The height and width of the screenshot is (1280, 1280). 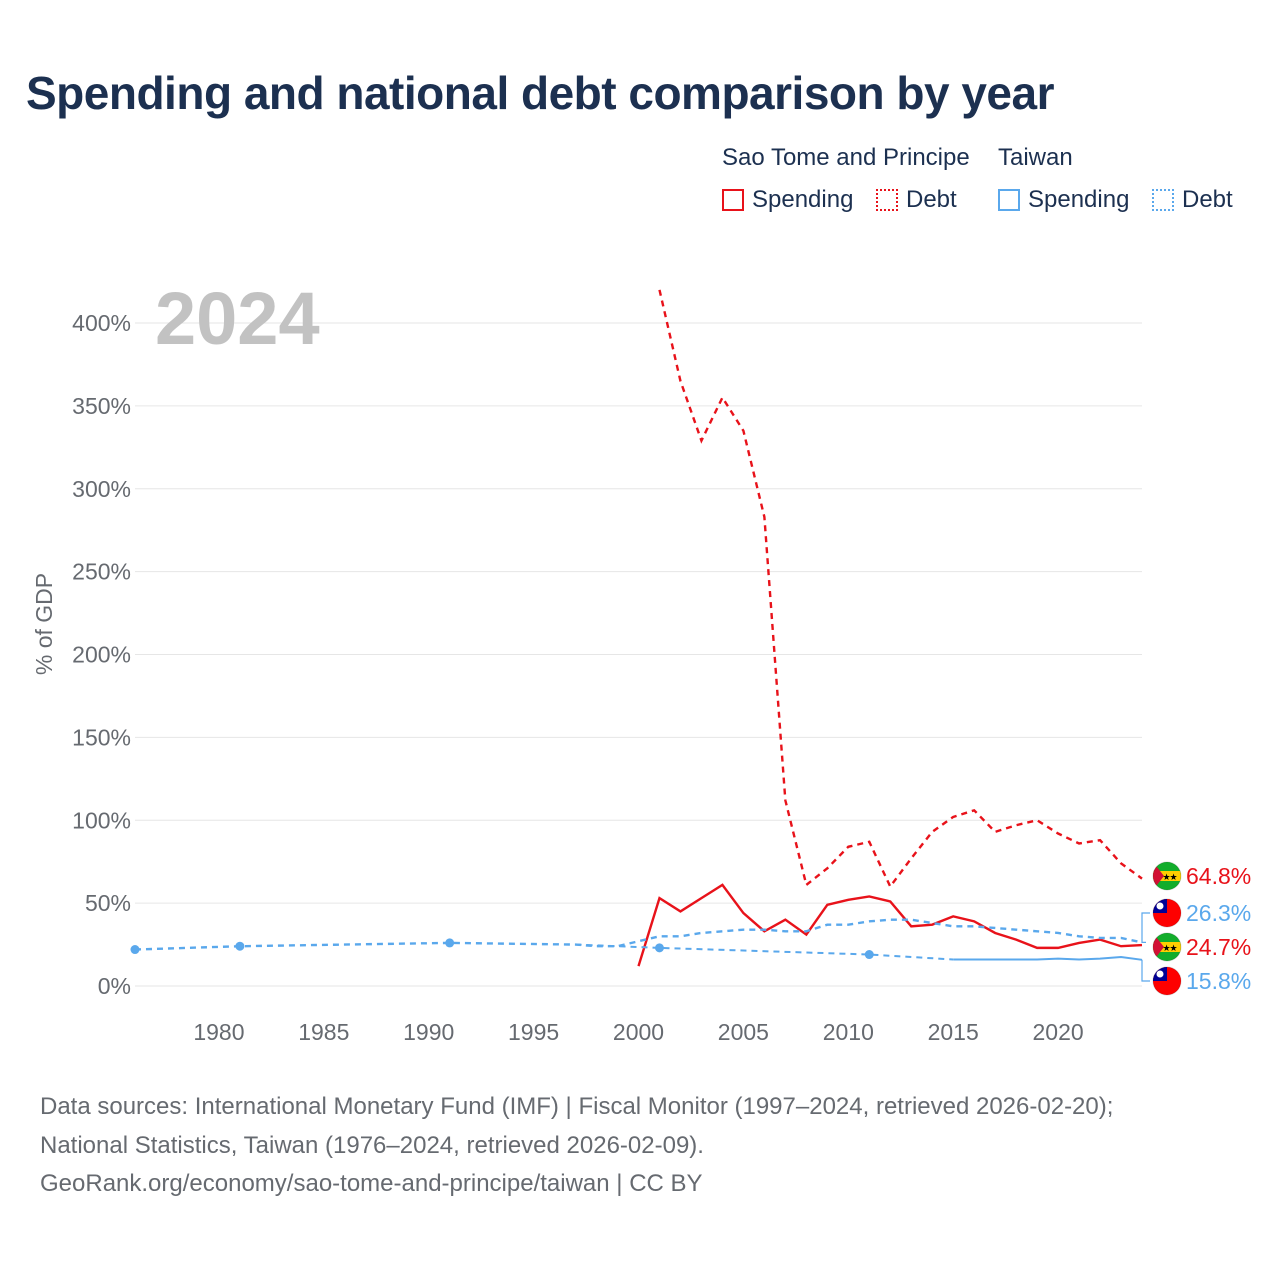 What do you see at coordinates (638, 1032) in the screenshot?
I see `x-tick-label: 2000` at bounding box center [638, 1032].